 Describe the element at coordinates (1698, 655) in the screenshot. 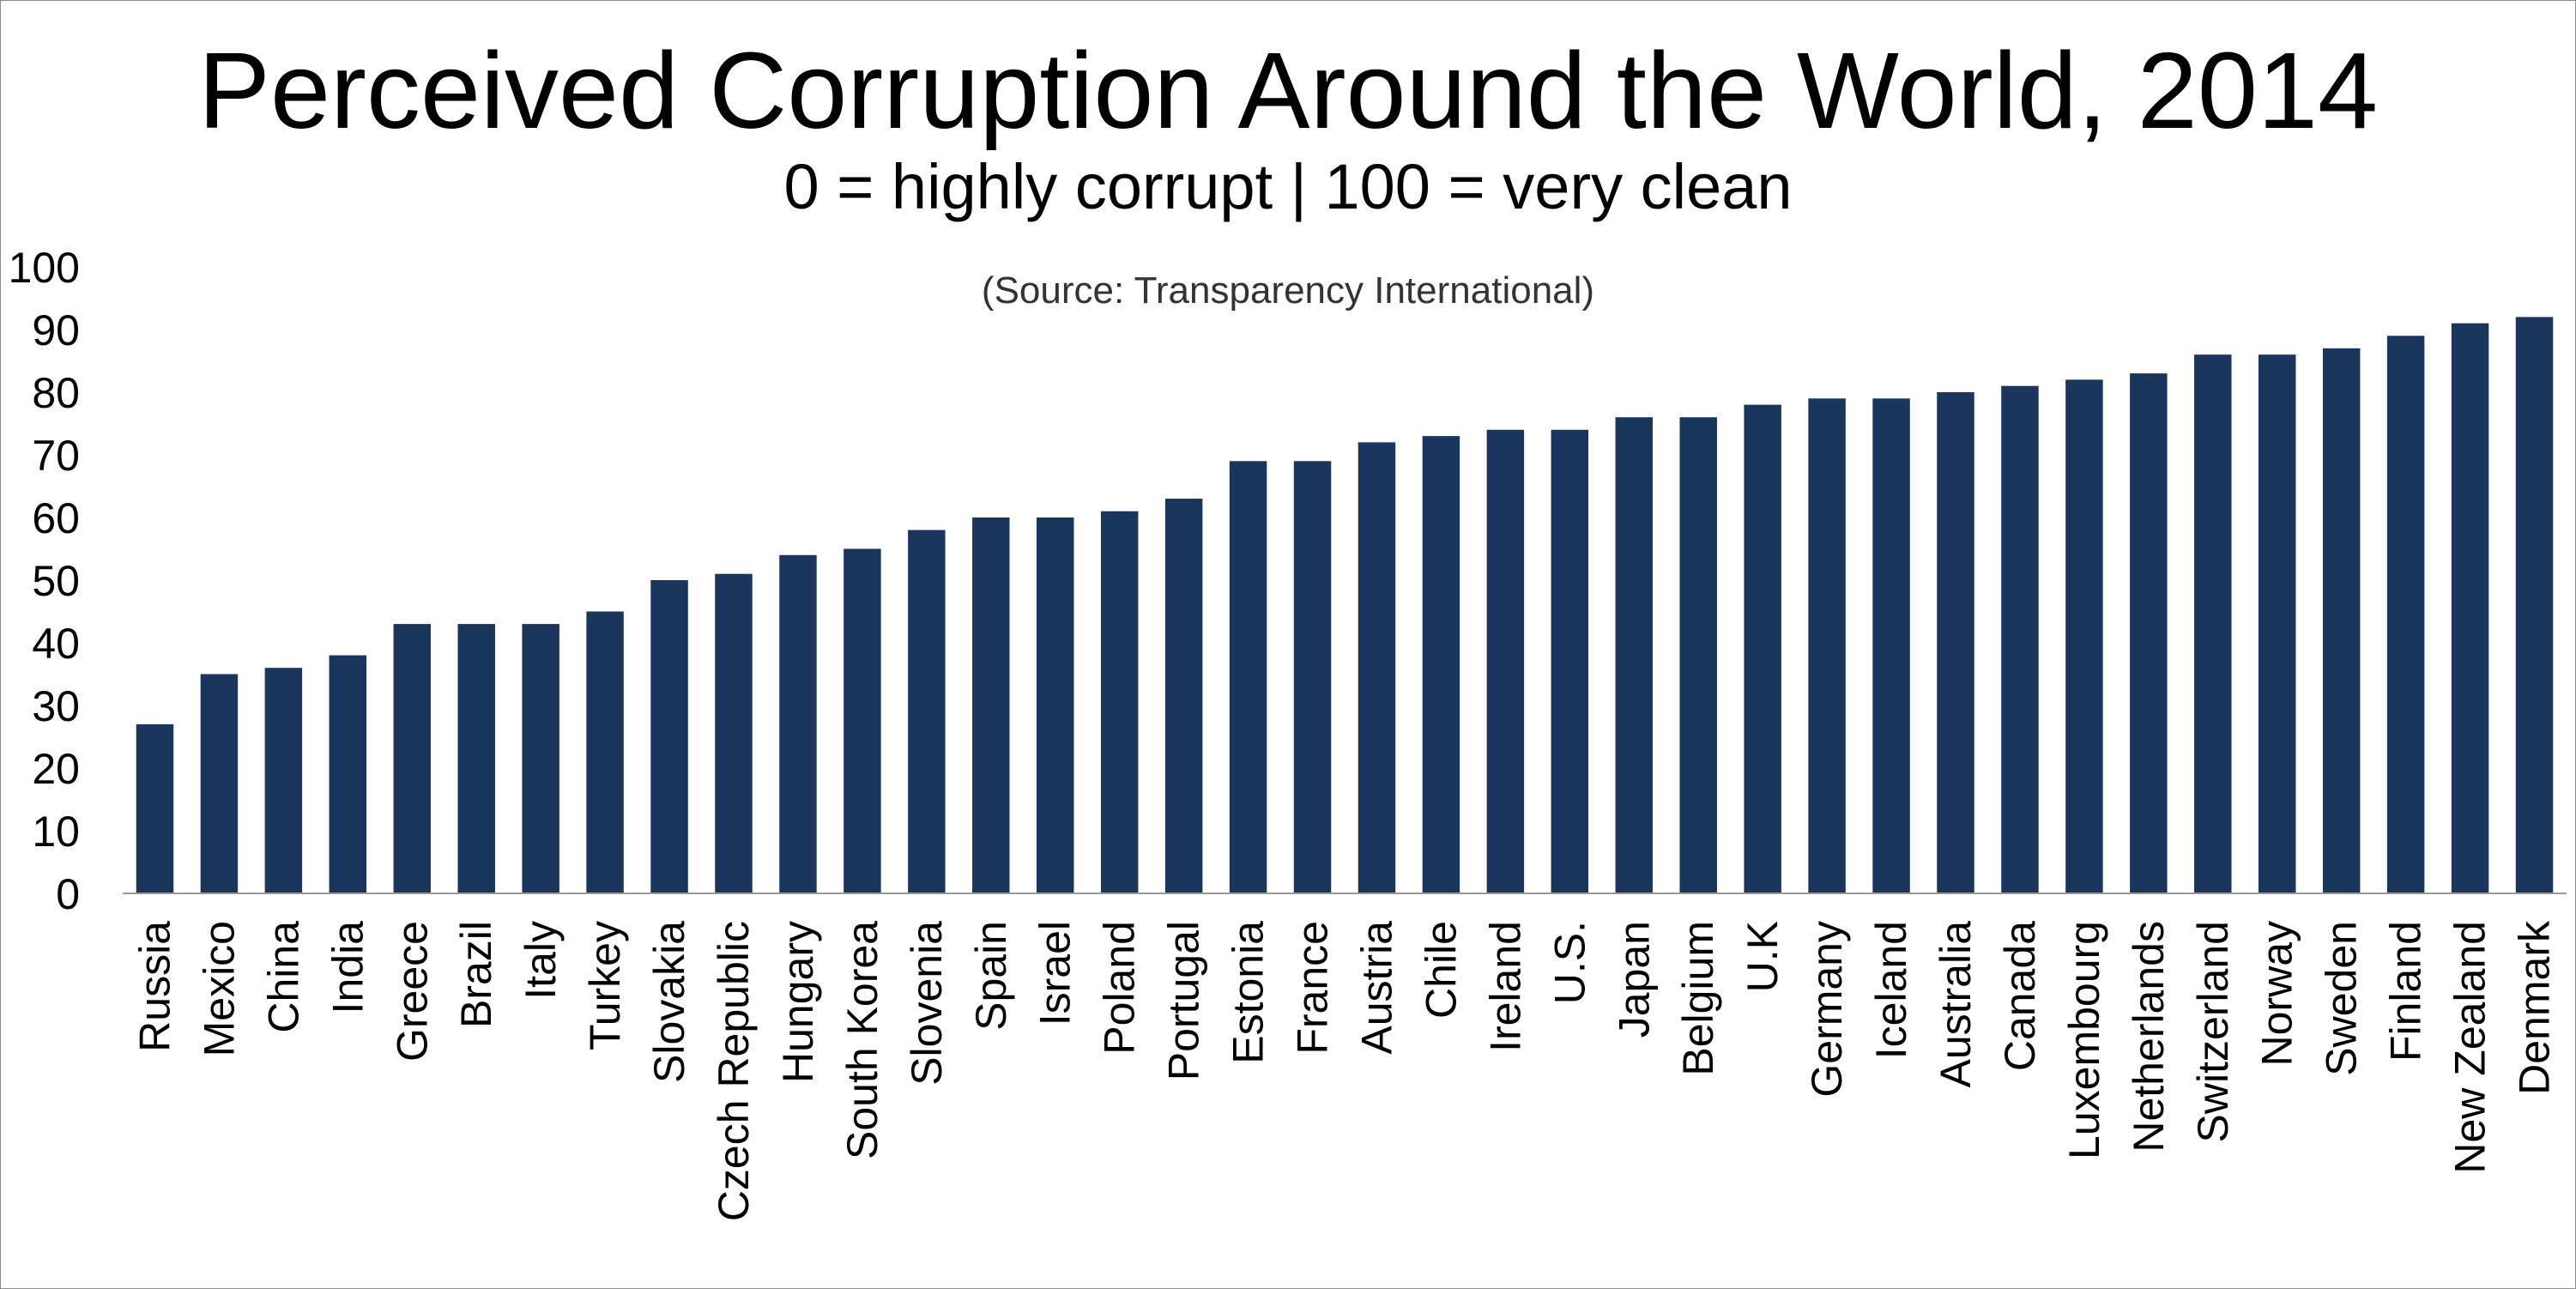

I see `bar-belgium` at that location.